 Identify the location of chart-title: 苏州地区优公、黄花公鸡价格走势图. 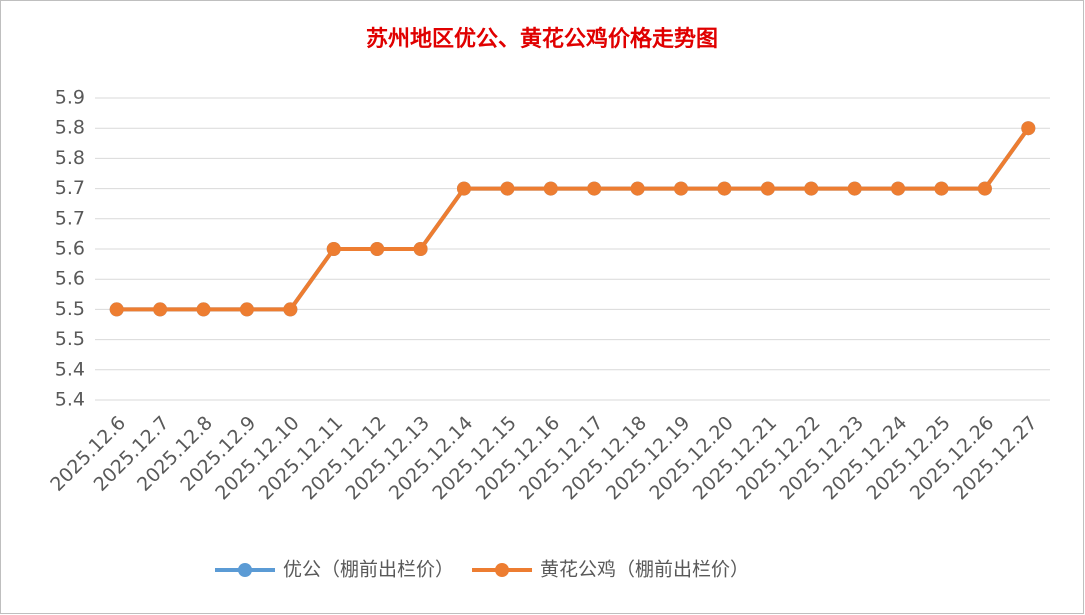
(542, 39).